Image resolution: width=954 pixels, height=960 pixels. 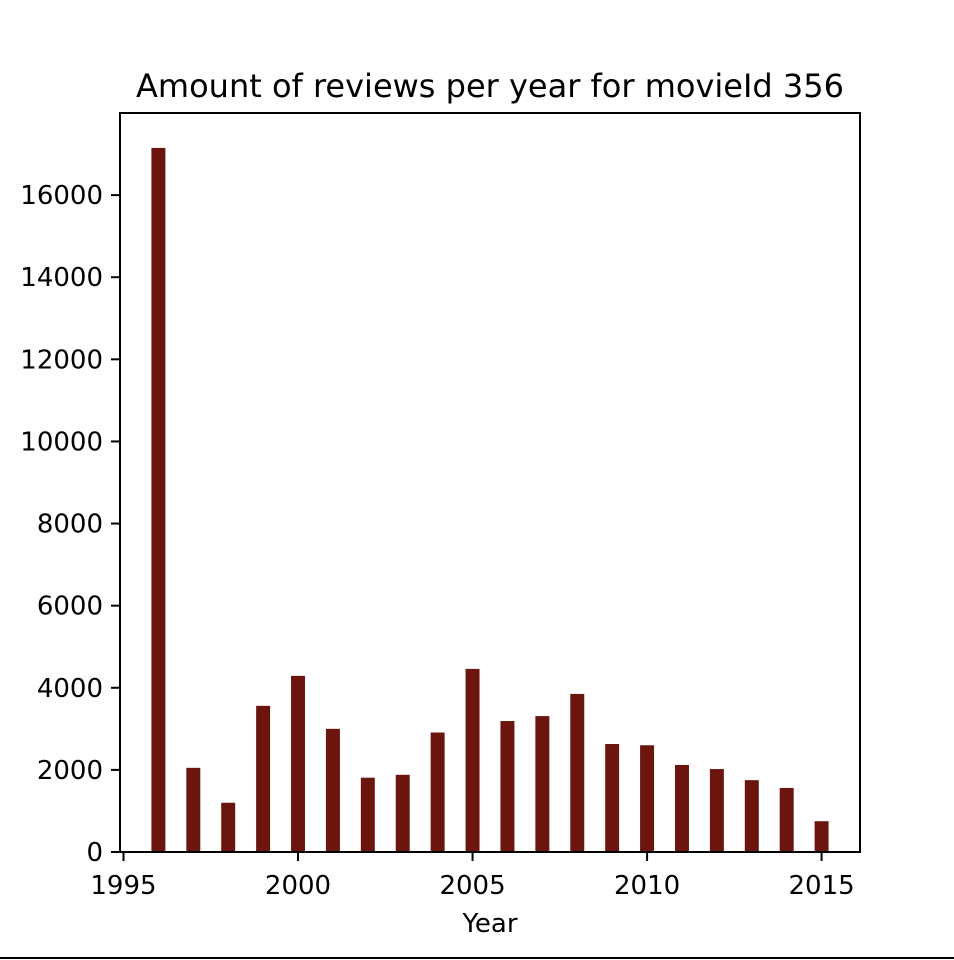 I want to click on y-tick-label-0: 0, so click(x=94, y=853).